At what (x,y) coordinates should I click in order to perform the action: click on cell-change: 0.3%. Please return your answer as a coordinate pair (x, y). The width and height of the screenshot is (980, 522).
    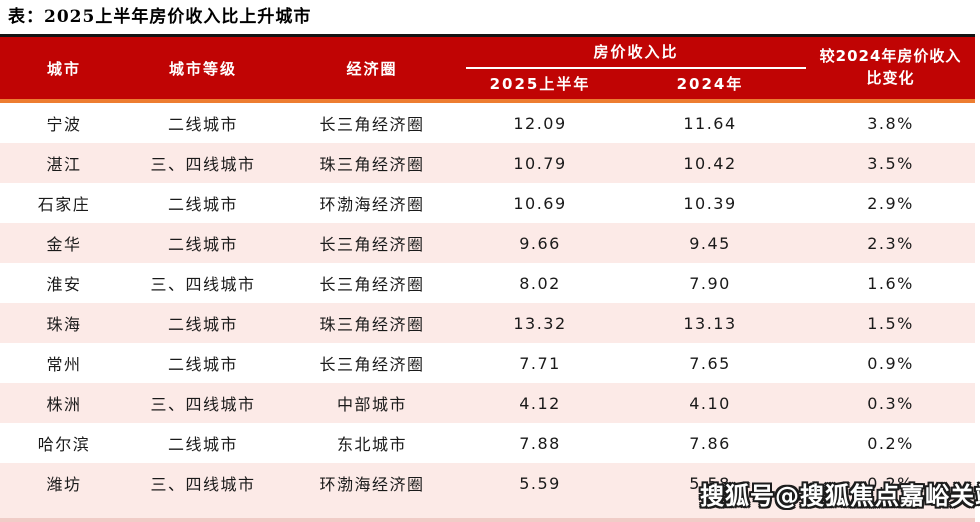
    Looking at the image, I should click on (890, 403).